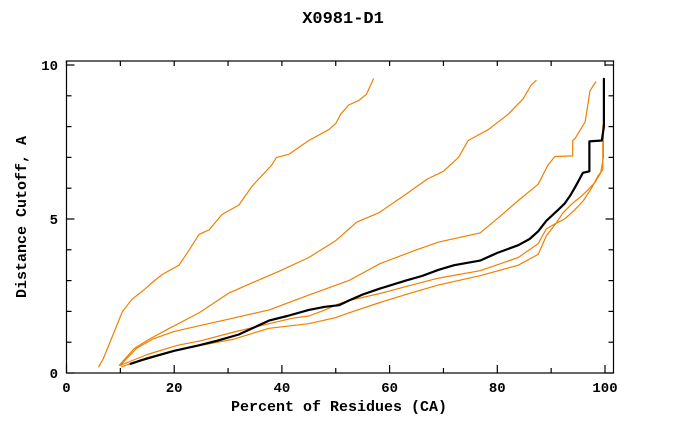  I want to click on x-tick-label: 20, so click(174, 389).